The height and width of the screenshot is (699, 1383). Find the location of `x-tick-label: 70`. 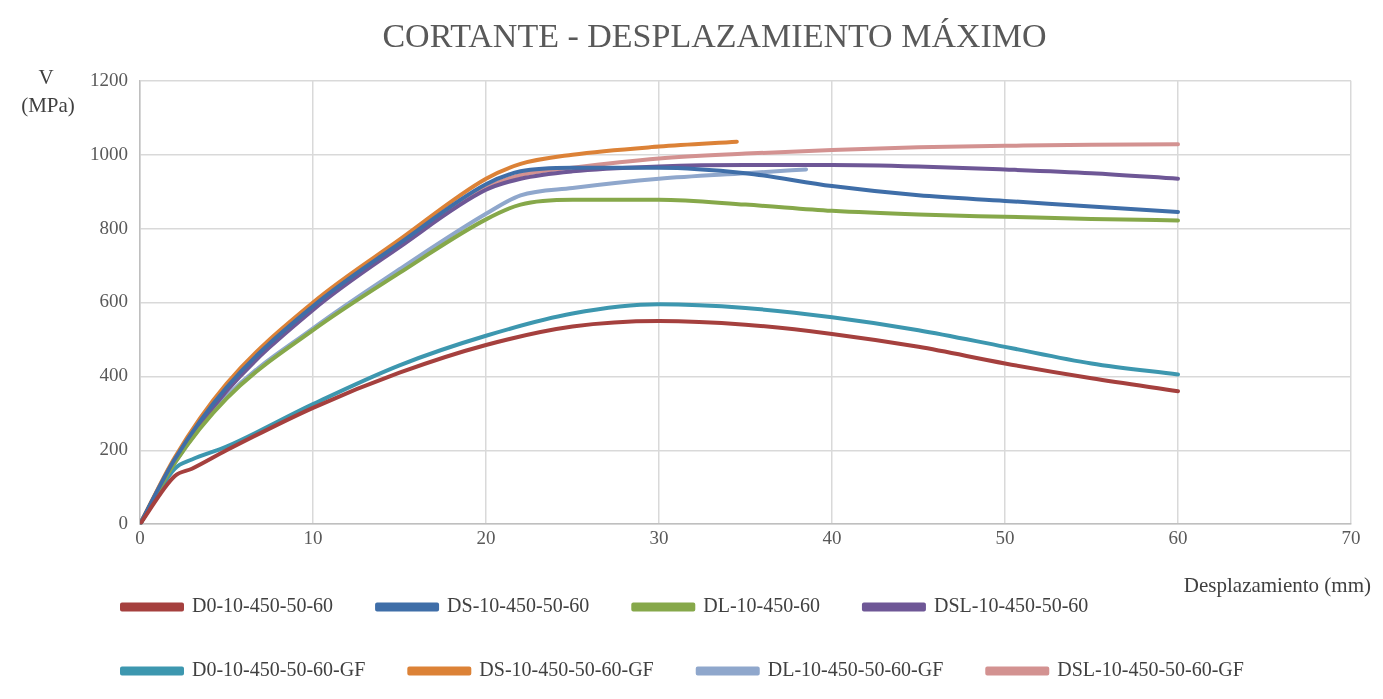

x-tick-label: 70 is located at coordinates (1351, 537).